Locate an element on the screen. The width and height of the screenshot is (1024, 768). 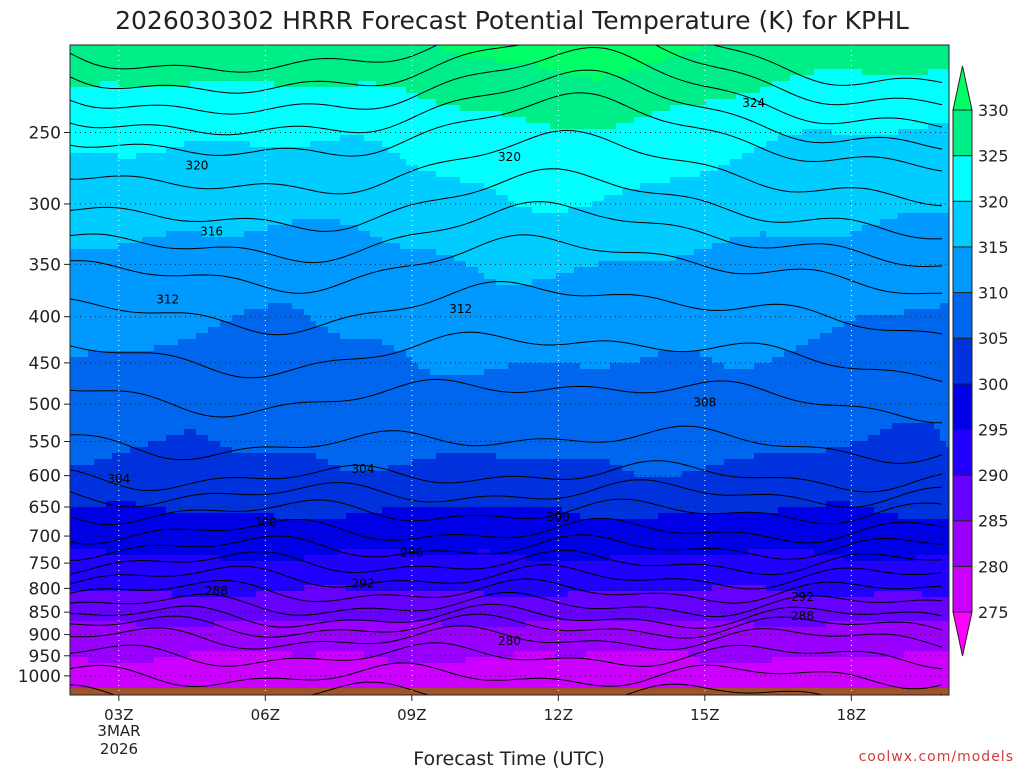
theta-cell-2084 is located at coordinates (187, 126).